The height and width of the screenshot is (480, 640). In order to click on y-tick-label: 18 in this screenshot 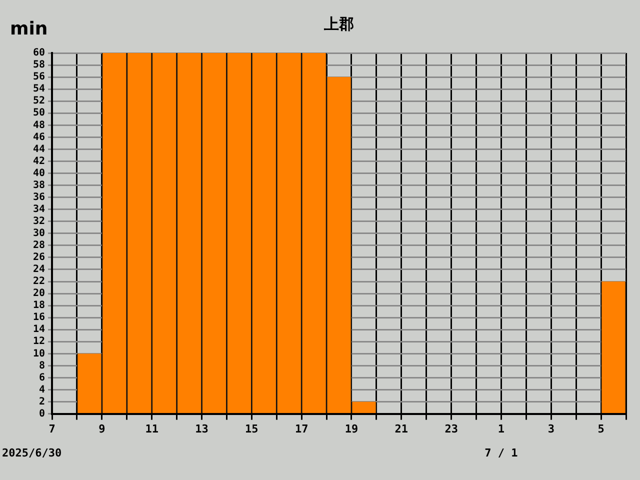, I will do `click(39, 306)`.